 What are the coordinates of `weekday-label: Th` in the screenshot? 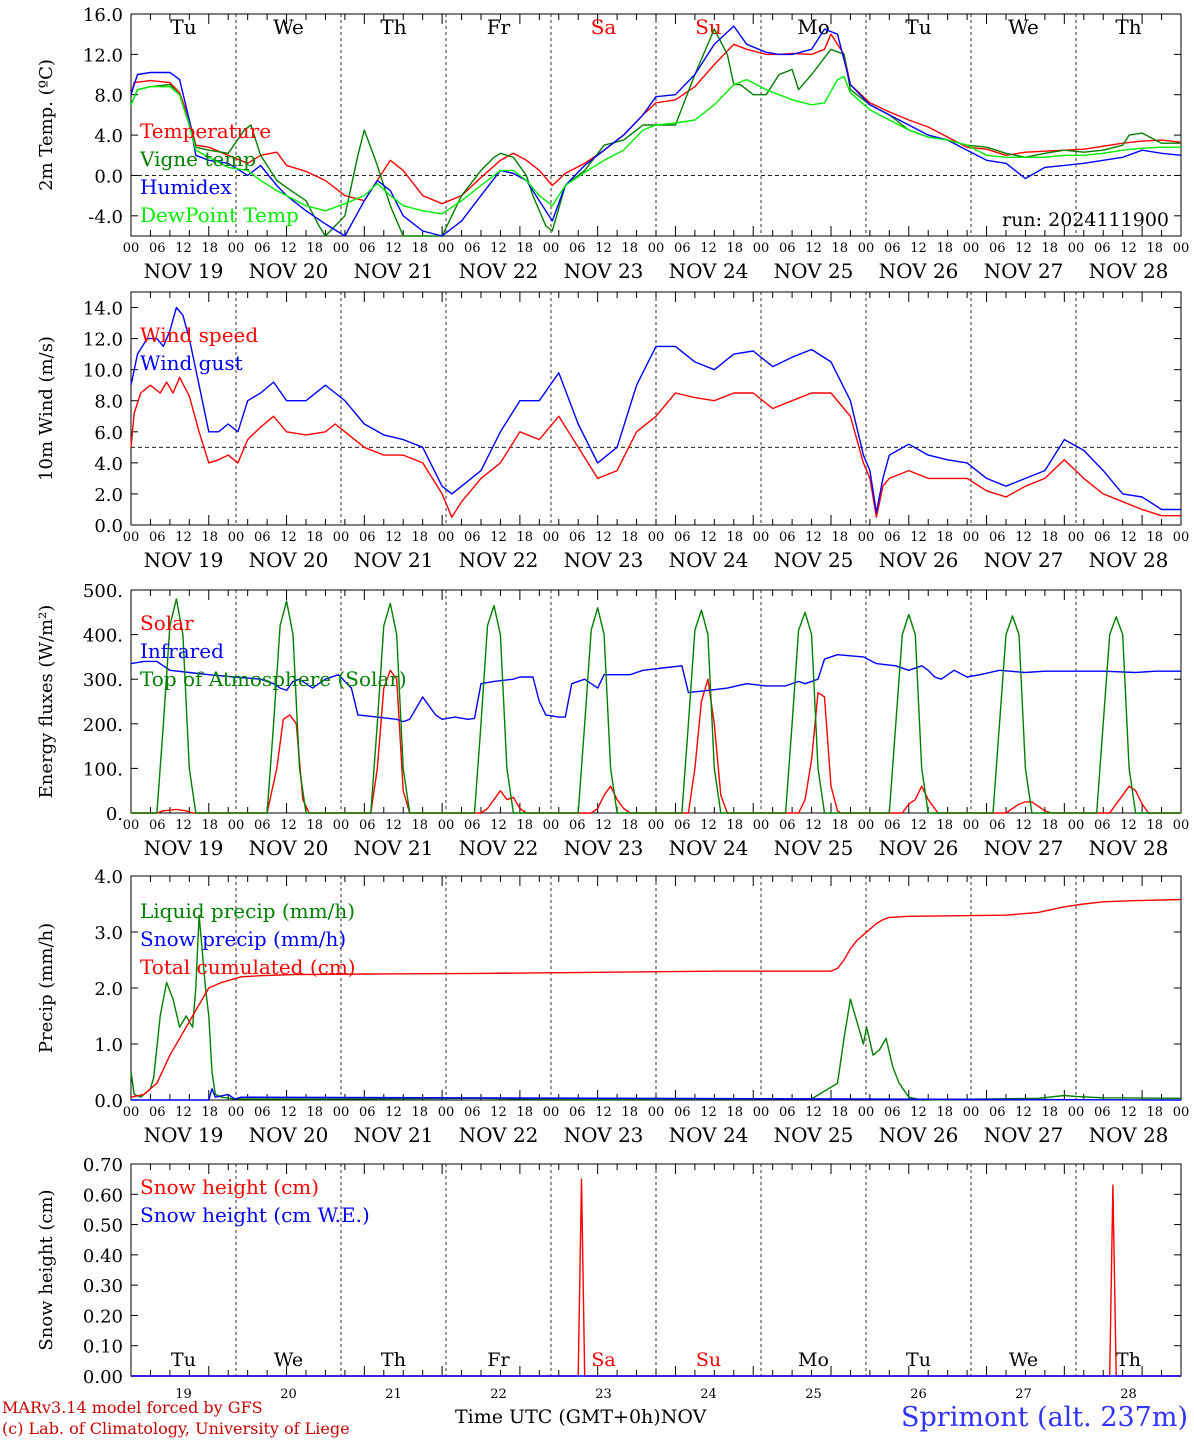 It's located at (393, 1360).